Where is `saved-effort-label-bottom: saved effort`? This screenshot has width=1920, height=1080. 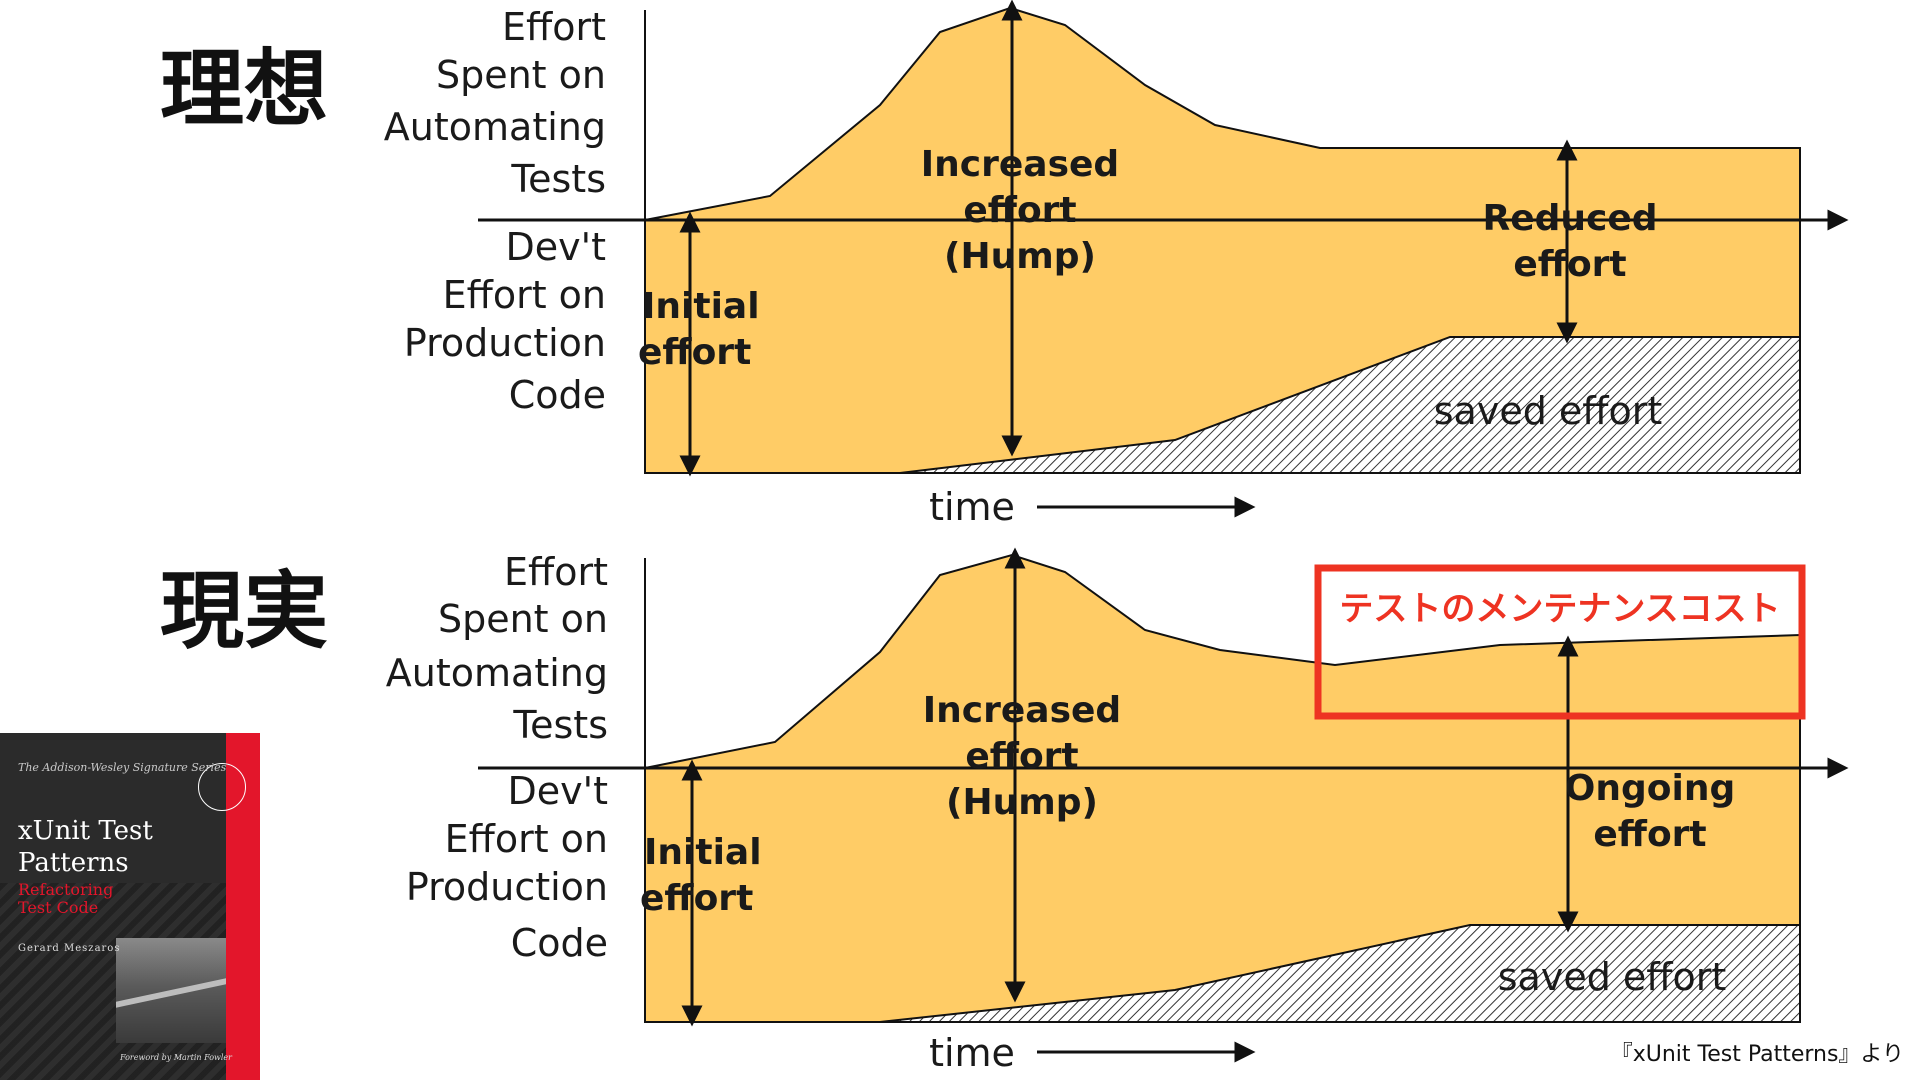 saved-effort-label-bottom: saved effort is located at coordinates (1612, 977).